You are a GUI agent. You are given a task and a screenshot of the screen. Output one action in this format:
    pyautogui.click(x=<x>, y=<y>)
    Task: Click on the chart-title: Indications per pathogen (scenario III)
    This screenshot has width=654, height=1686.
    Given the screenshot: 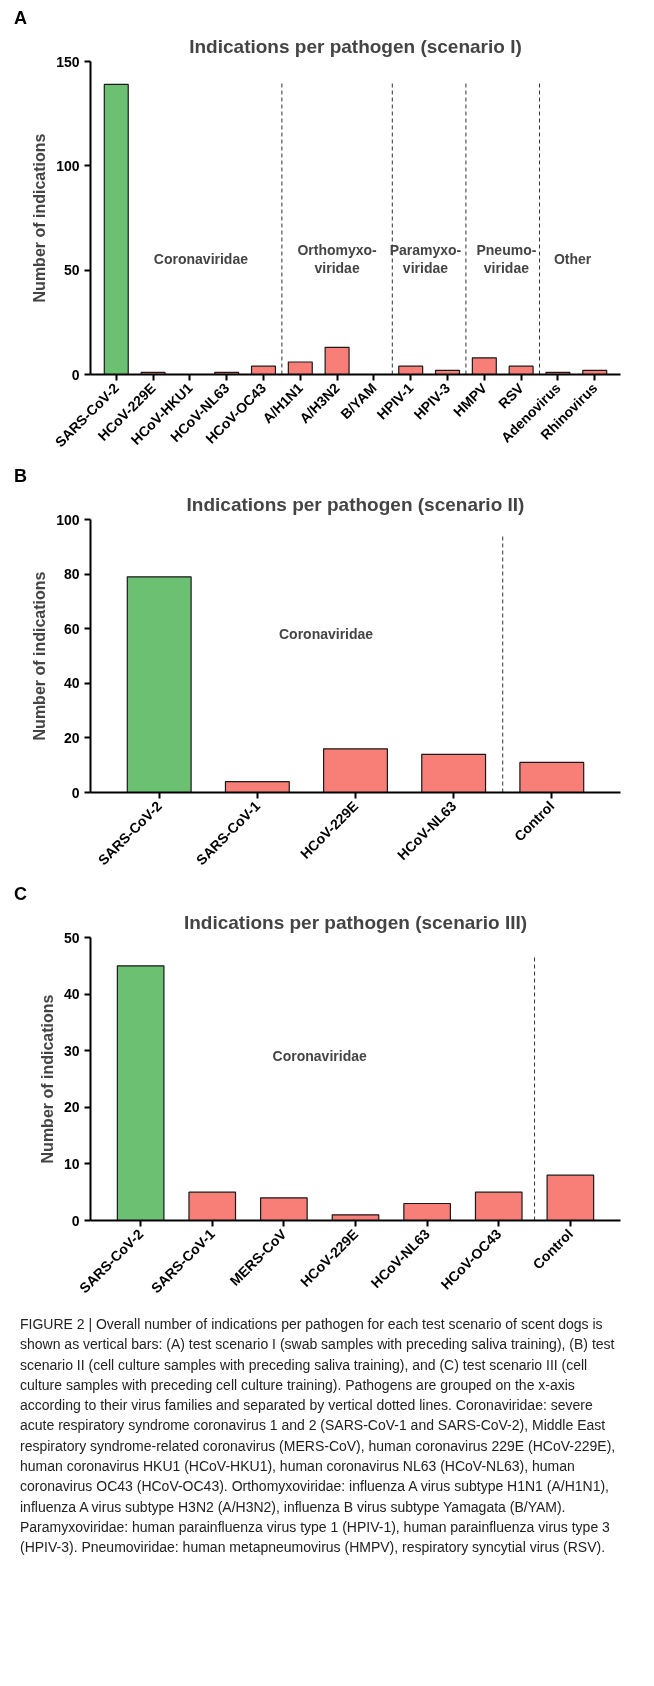 What is the action you would take?
    pyautogui.click(x=355, y=922)
    